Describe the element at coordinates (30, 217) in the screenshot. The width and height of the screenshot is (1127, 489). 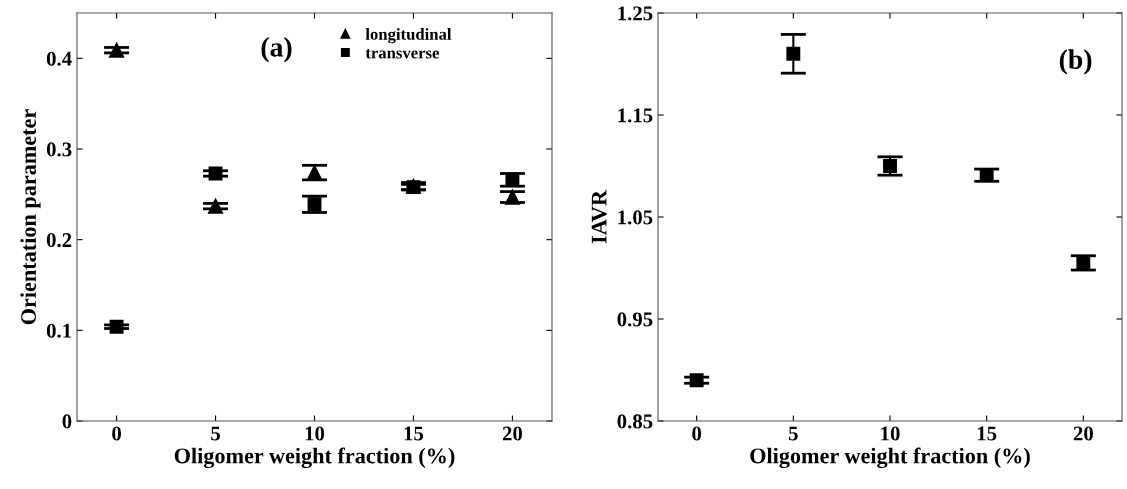
I see `y-axis-title: Orientation parameter` at that location.